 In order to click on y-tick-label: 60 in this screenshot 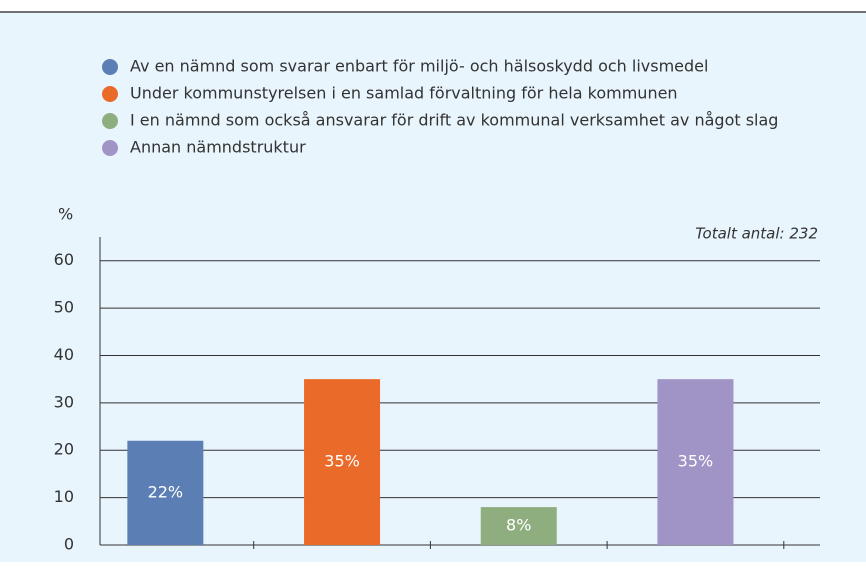, I will do `click(64, 259)`.